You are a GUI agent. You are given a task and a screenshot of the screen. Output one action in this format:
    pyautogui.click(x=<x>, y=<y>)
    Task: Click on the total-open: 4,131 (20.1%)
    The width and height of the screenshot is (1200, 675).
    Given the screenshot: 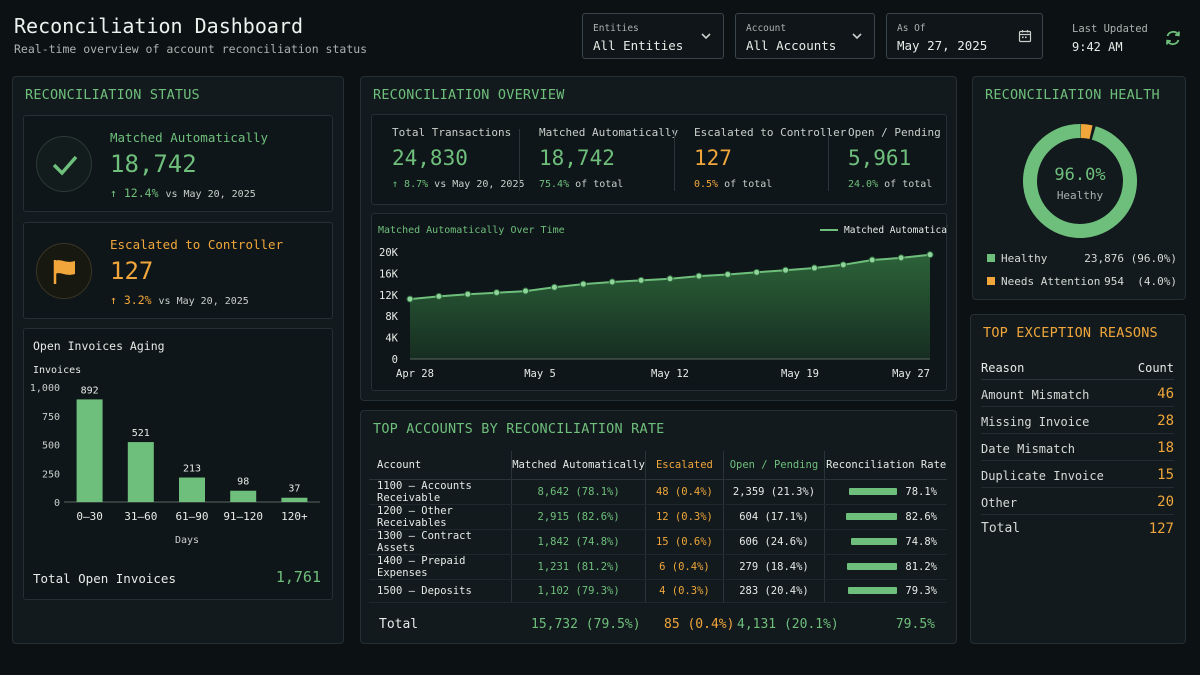 What is the action you would take?
    pyautogui.click(x=788, y=624)
    